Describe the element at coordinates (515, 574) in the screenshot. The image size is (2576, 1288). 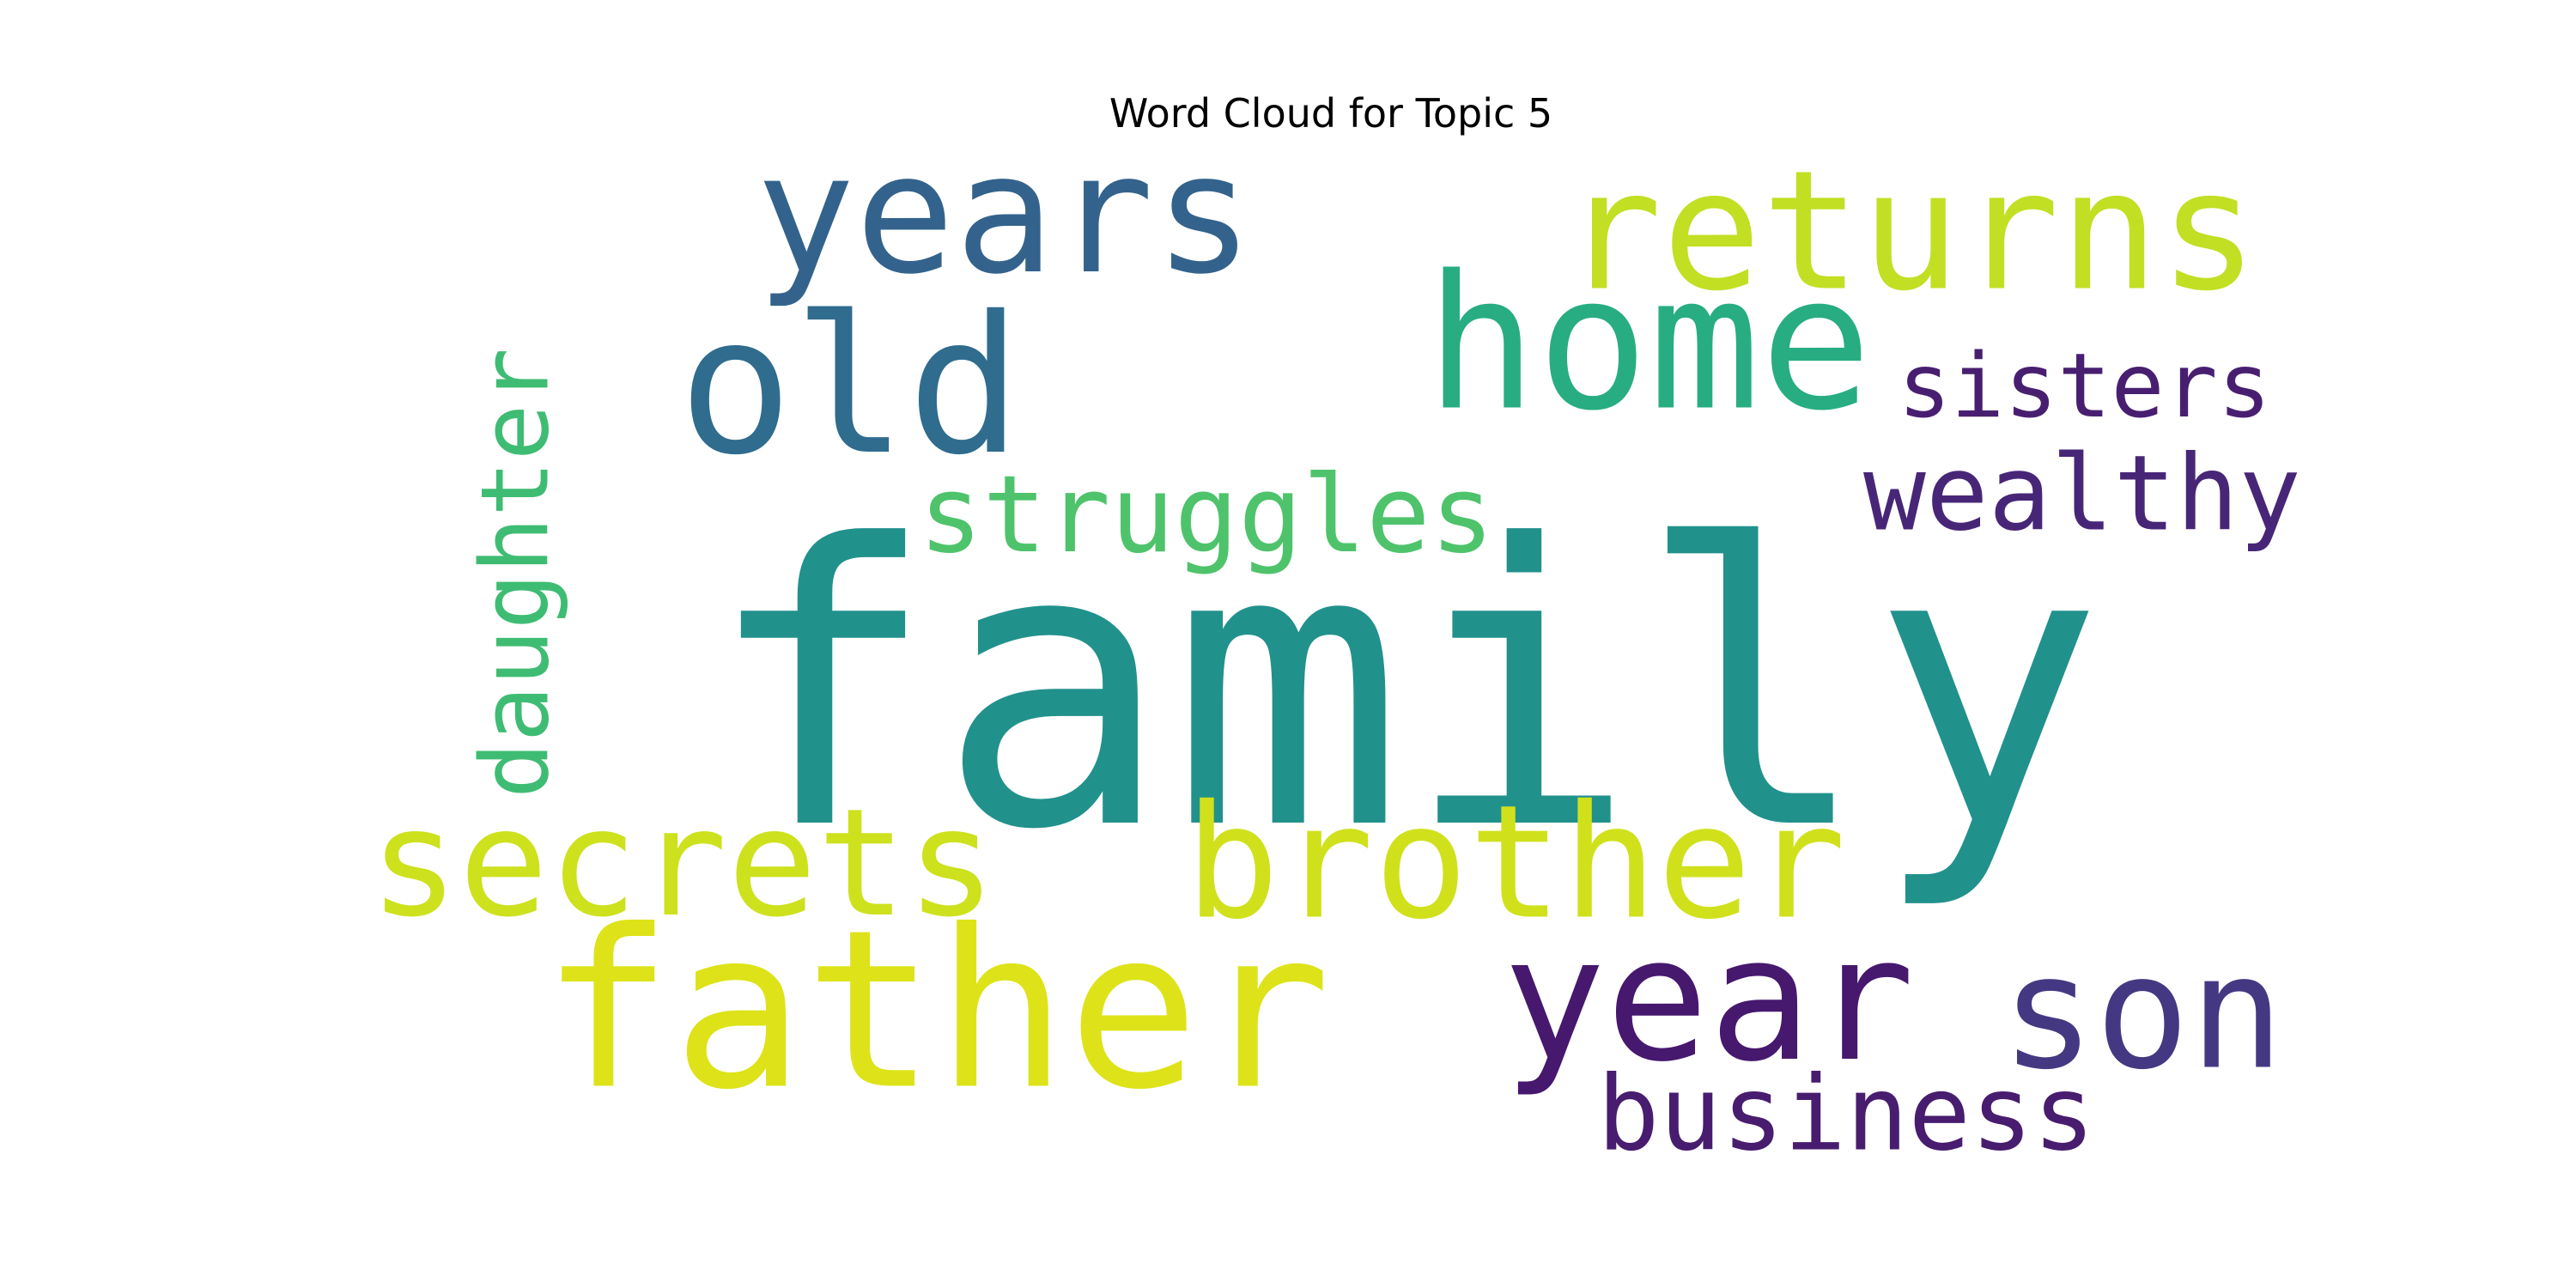
I see `word-daughter: daughter` at that location.